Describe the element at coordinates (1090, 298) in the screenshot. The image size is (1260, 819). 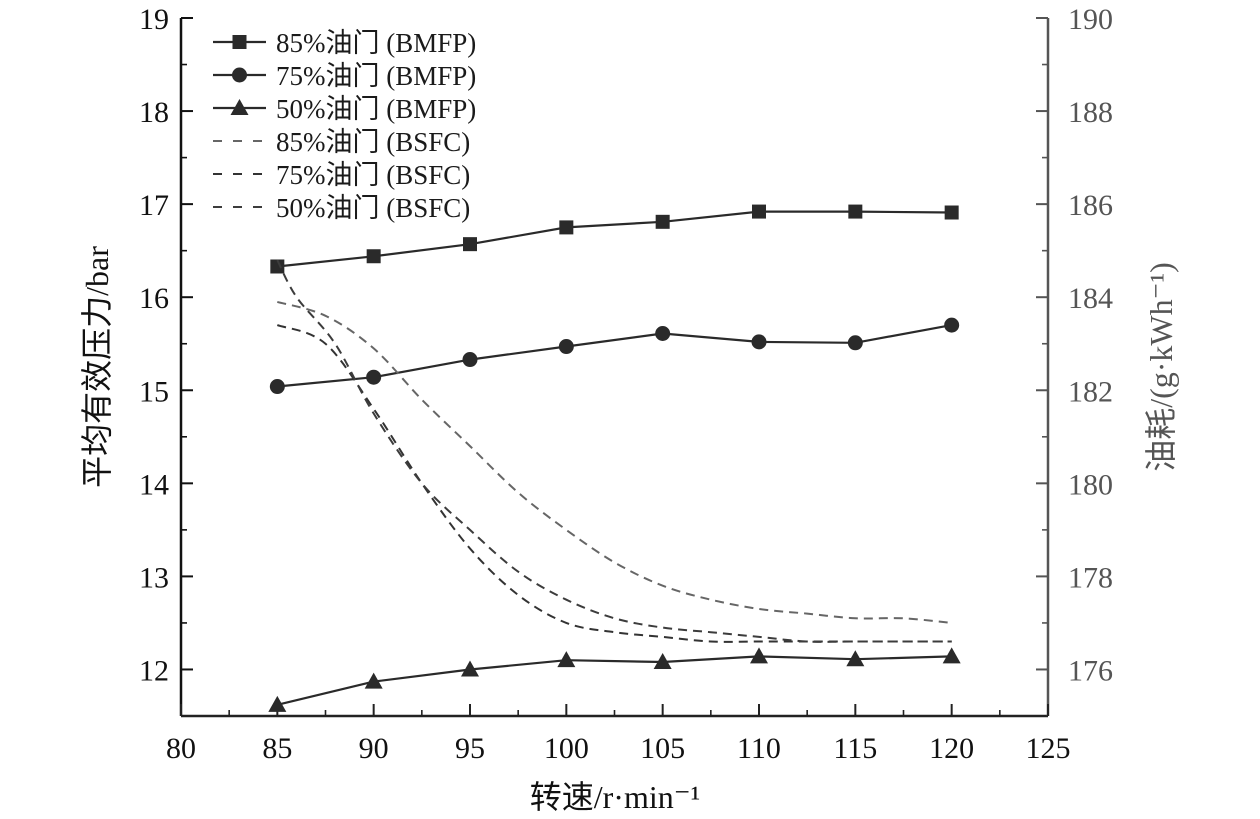
I see `y-right-tick-label: 184` at that location.